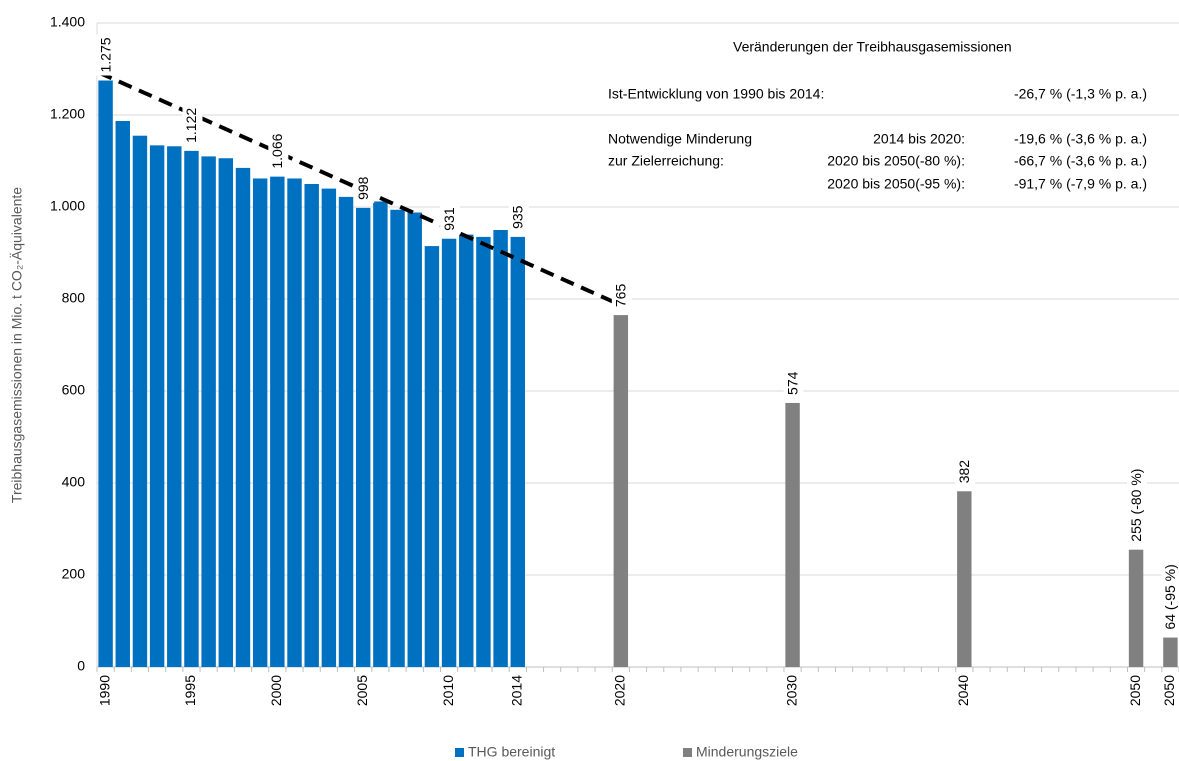 The height and width of the screenshot is (761, 1179). I want to click on data-label: 935, so click(517, 217).